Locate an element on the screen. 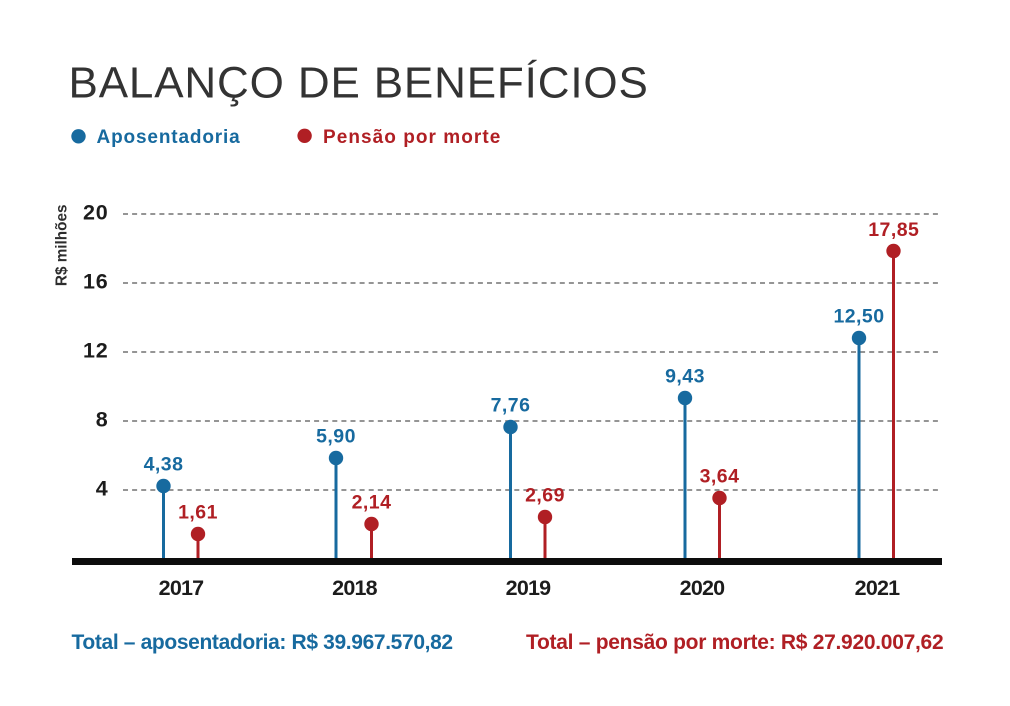  svg-text: 7,76 is located at coordinates (511, 405).